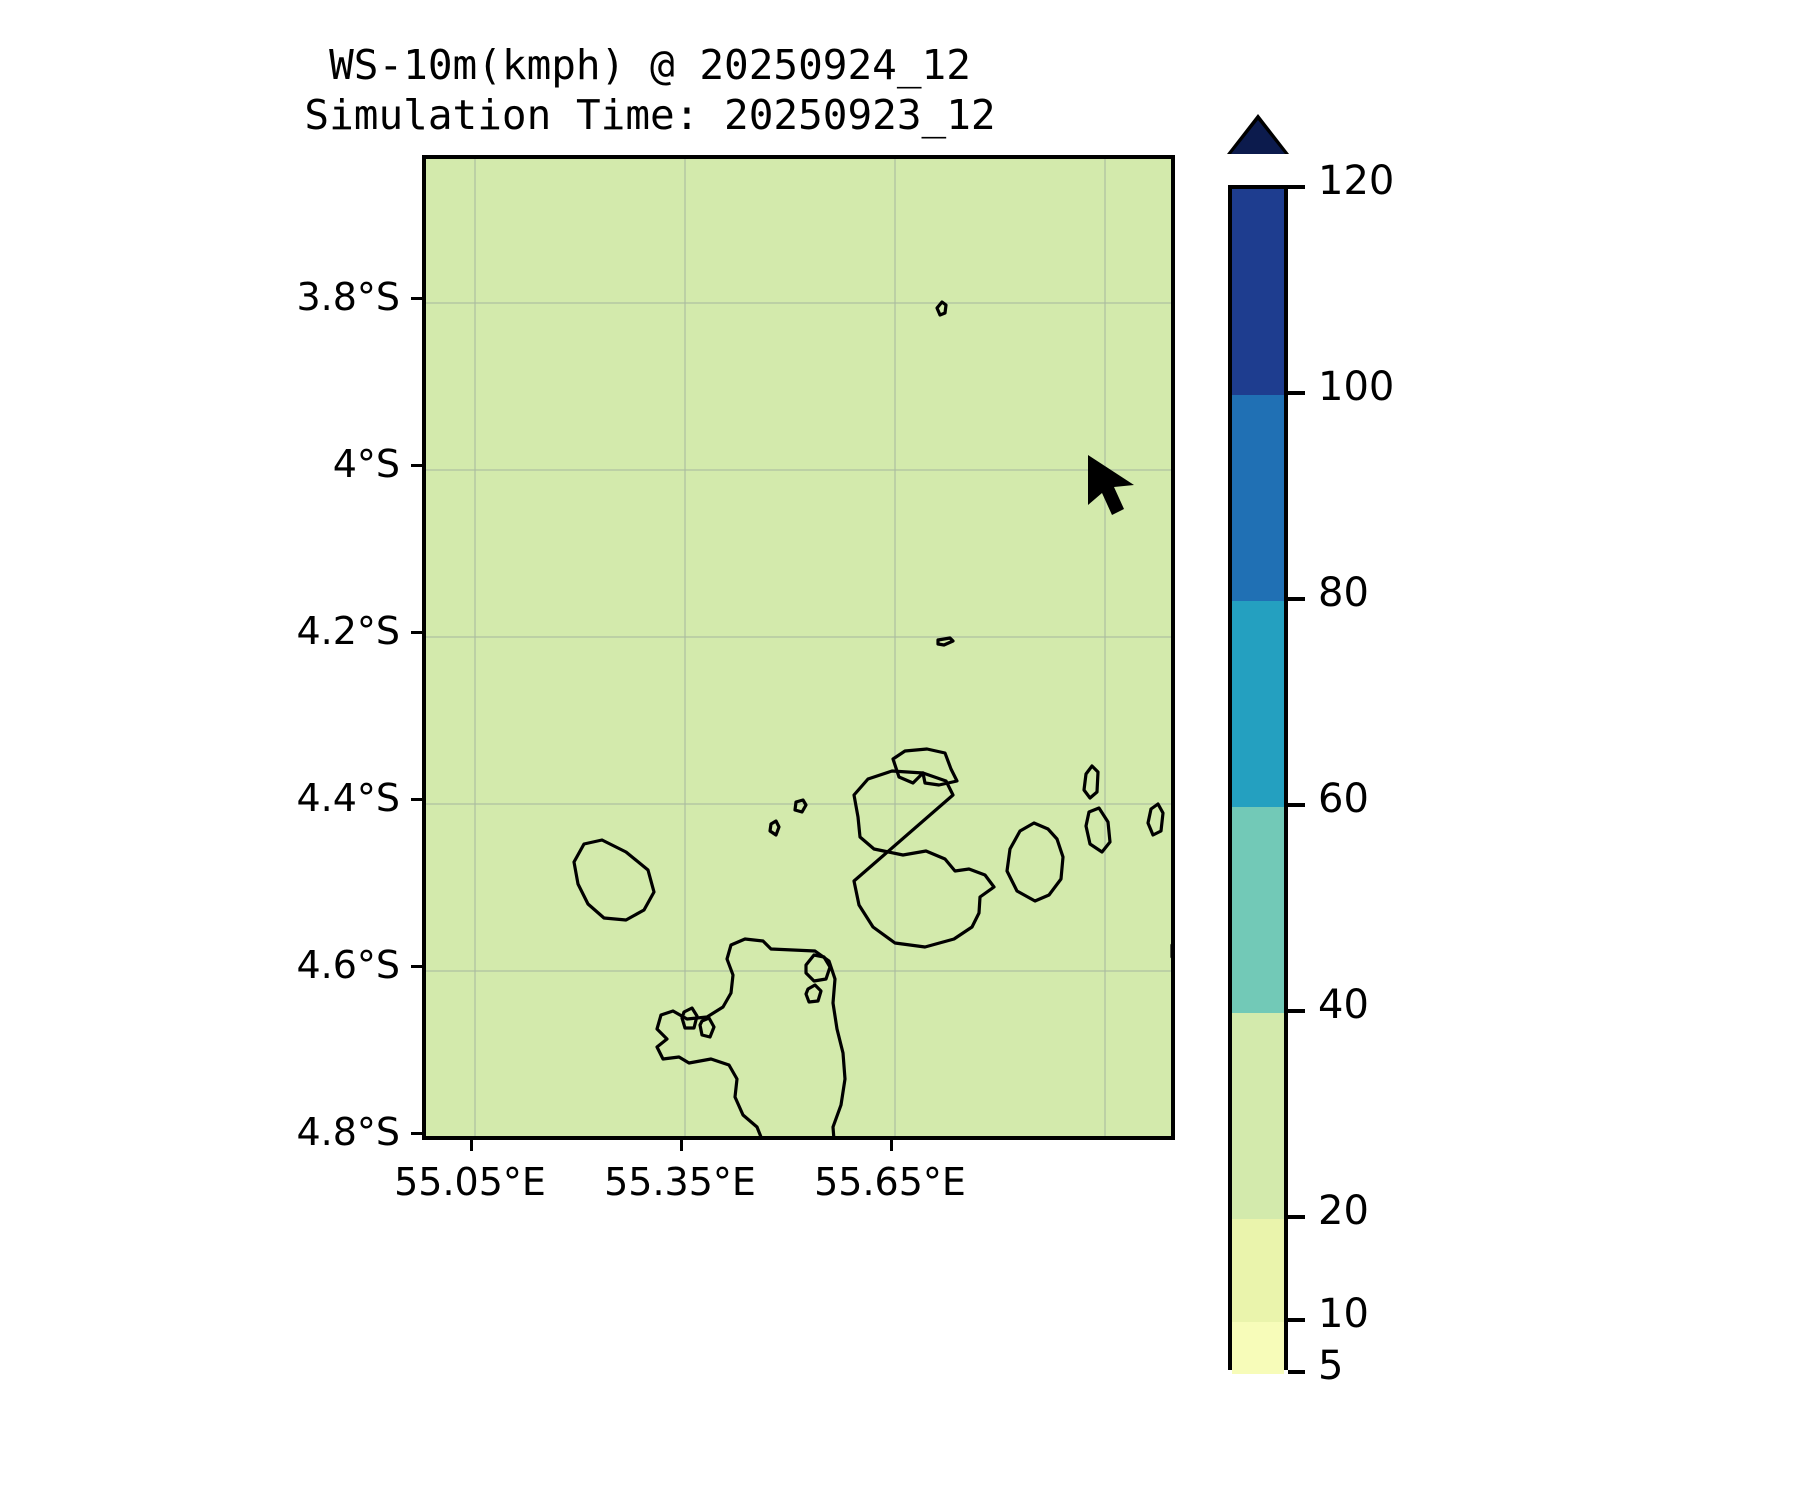 Image resolution: width=1800 pixels, height=1500 pixels. I want to click on x-tick-label: 55.65°E, so click(890, 1182).